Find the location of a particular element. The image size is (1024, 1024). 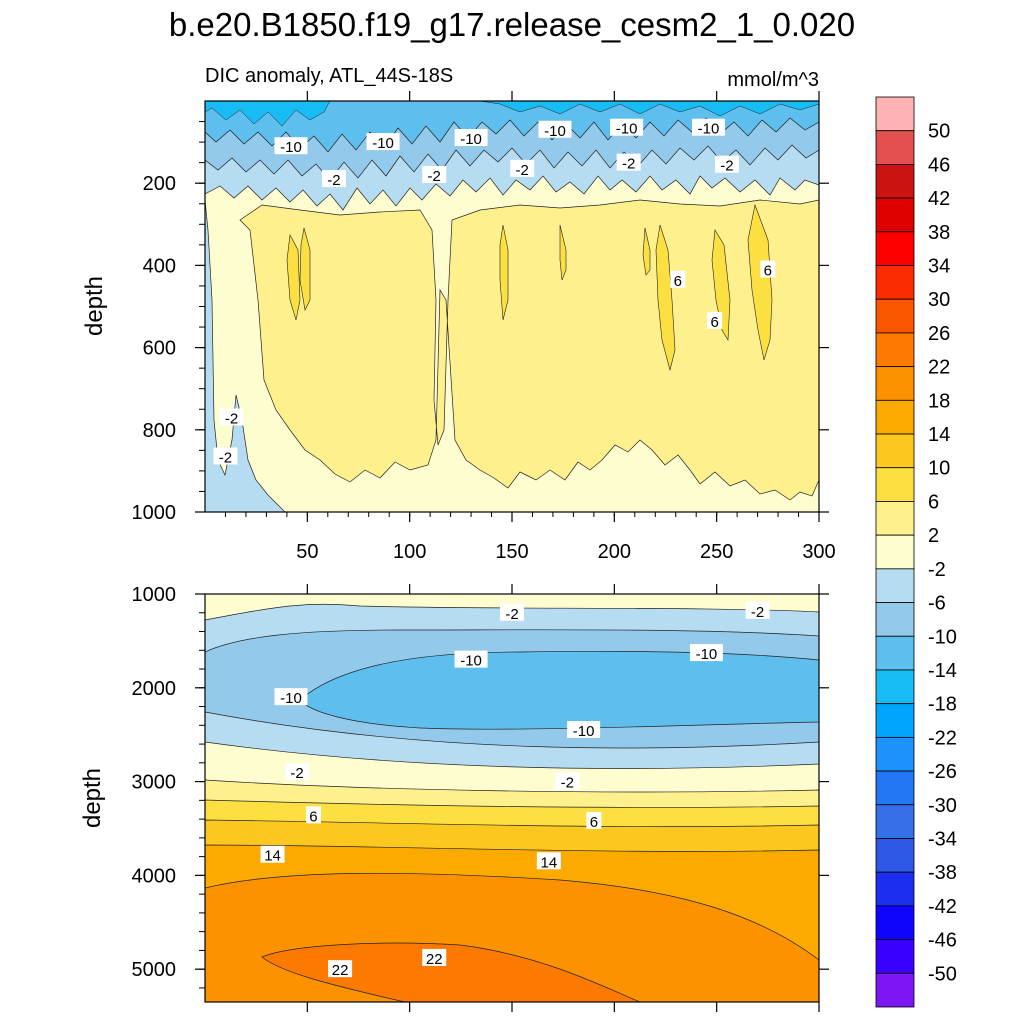

units-label: mmol/m^3 is located at coordinates (773, 80).